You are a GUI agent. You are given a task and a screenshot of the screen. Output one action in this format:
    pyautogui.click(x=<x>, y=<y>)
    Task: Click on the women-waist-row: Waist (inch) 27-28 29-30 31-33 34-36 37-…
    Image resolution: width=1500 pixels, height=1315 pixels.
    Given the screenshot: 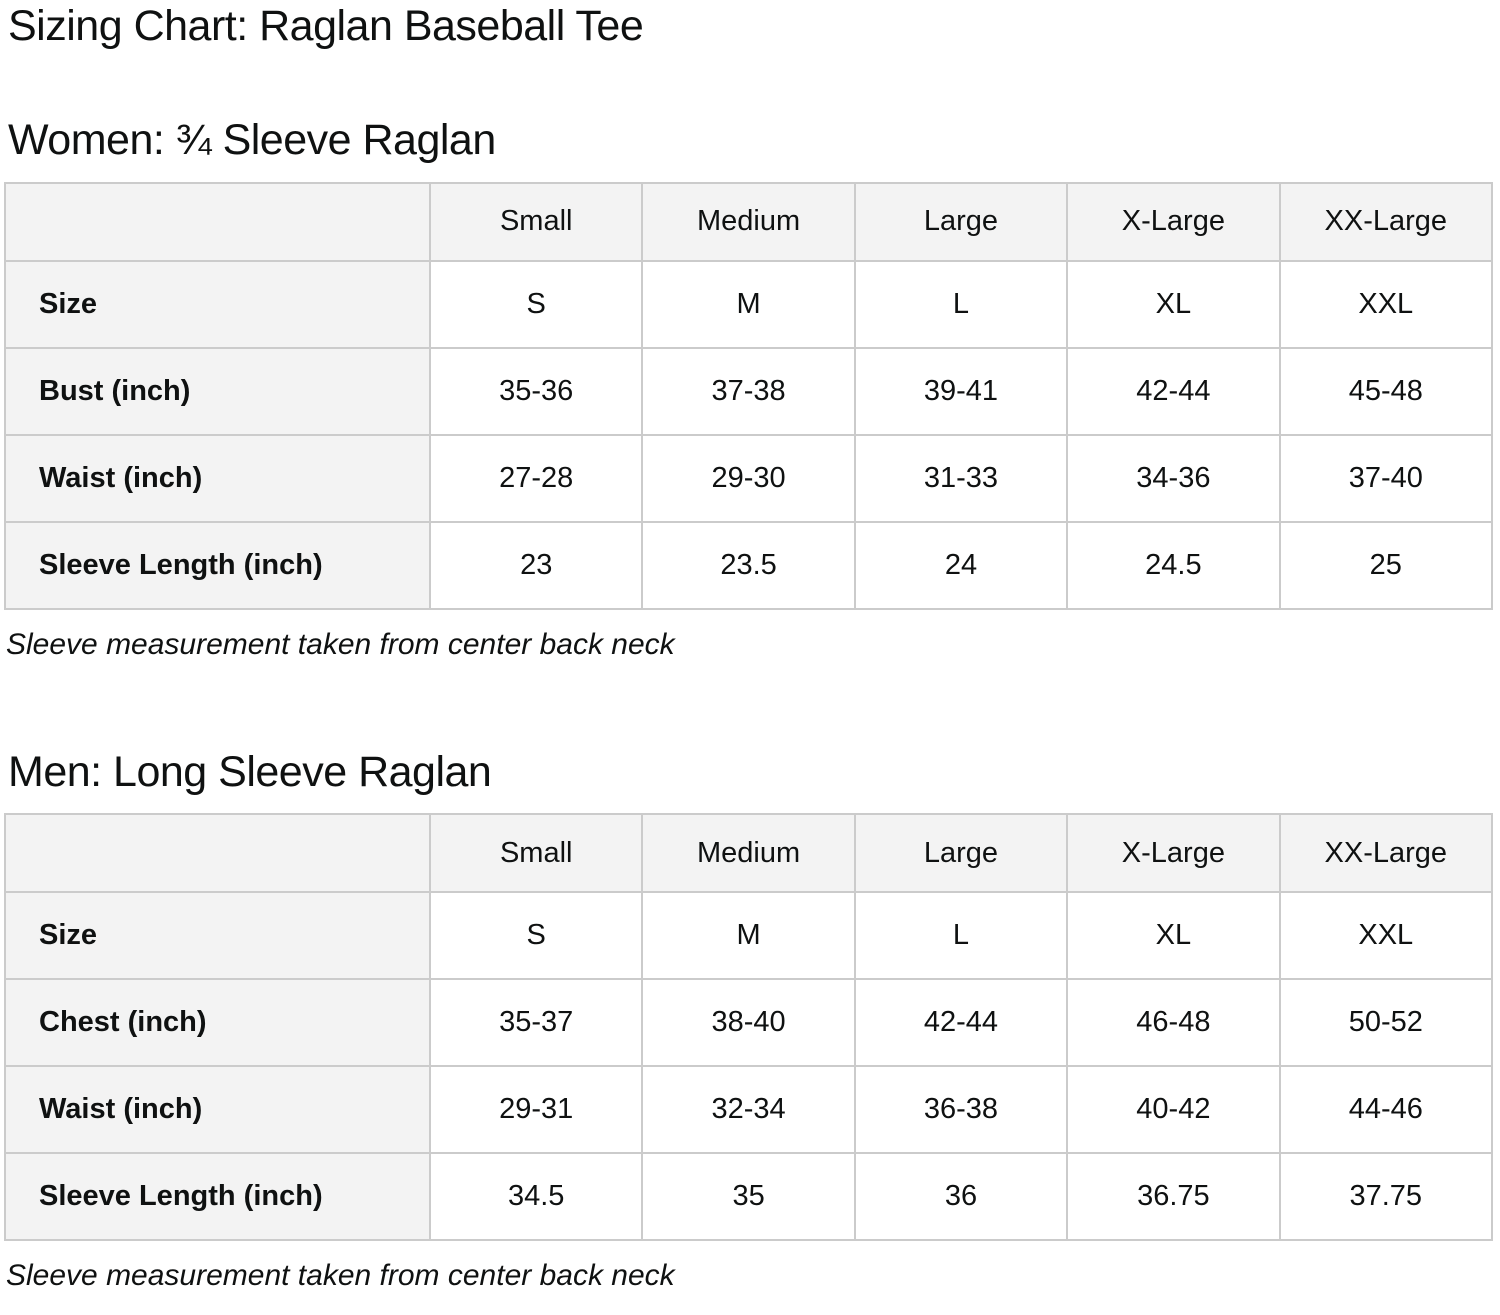 What is the action you would take?
    pyautogui.click(x=749, y=478)
    